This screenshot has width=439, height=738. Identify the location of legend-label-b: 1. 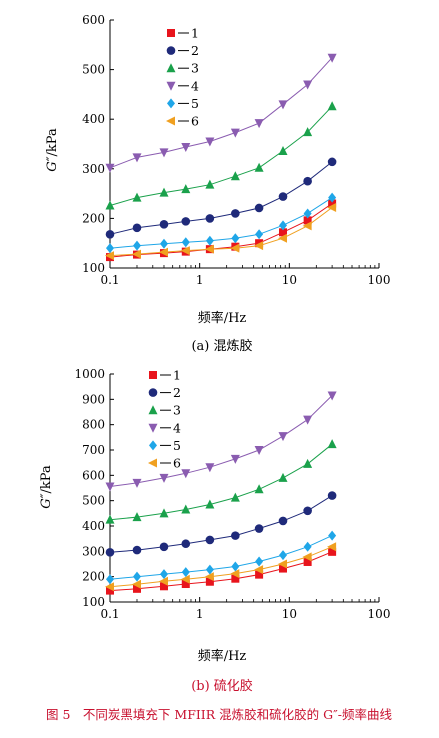
(177, 375).